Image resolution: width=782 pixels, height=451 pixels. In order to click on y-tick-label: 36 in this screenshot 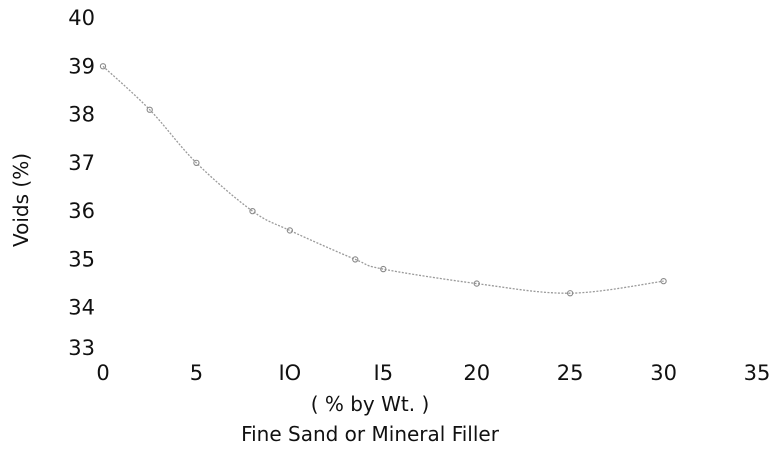, I will do `click(81, 211)`.